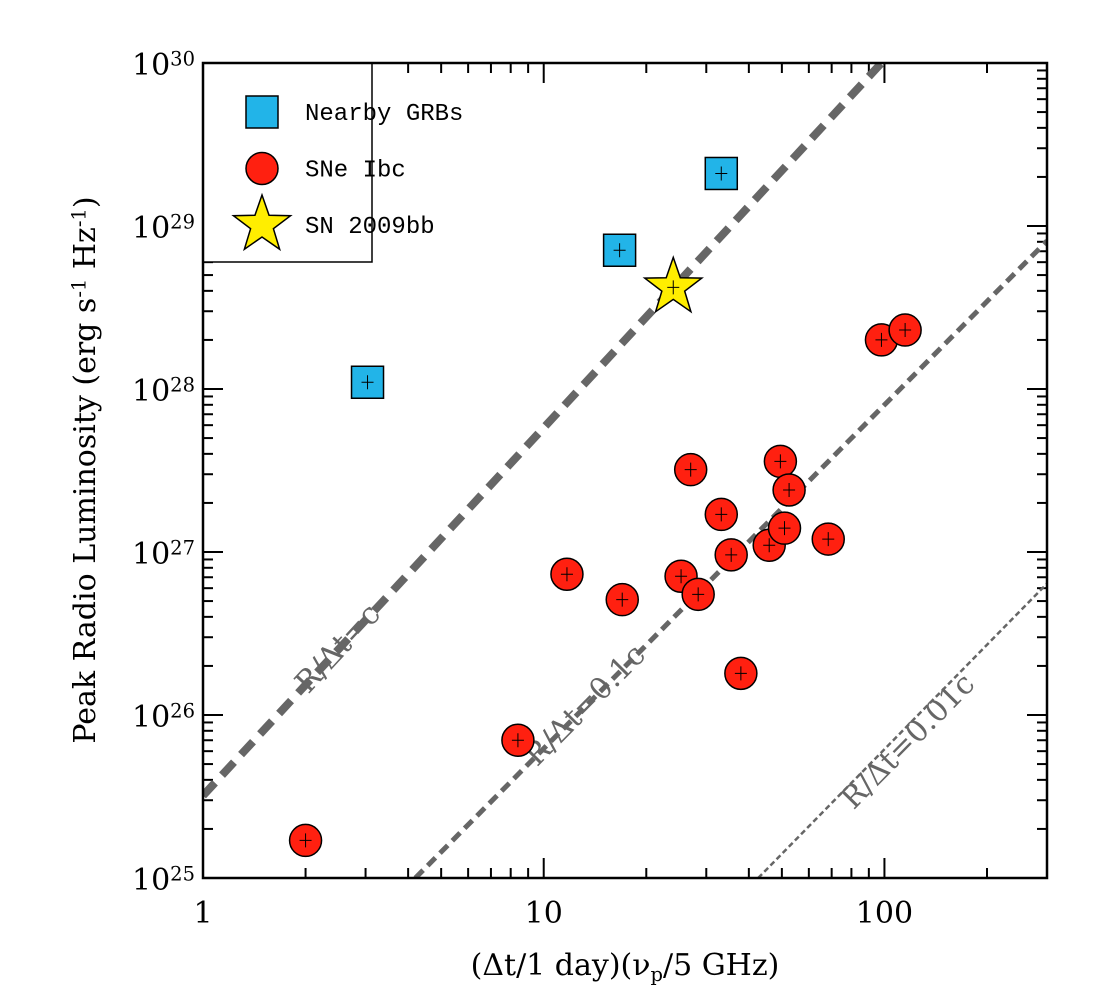 The image size is (1107, 1006). Describe the element at coordinates (355, 171) in the screenshot. I see `legend-text: SNe Ibc` at that location.